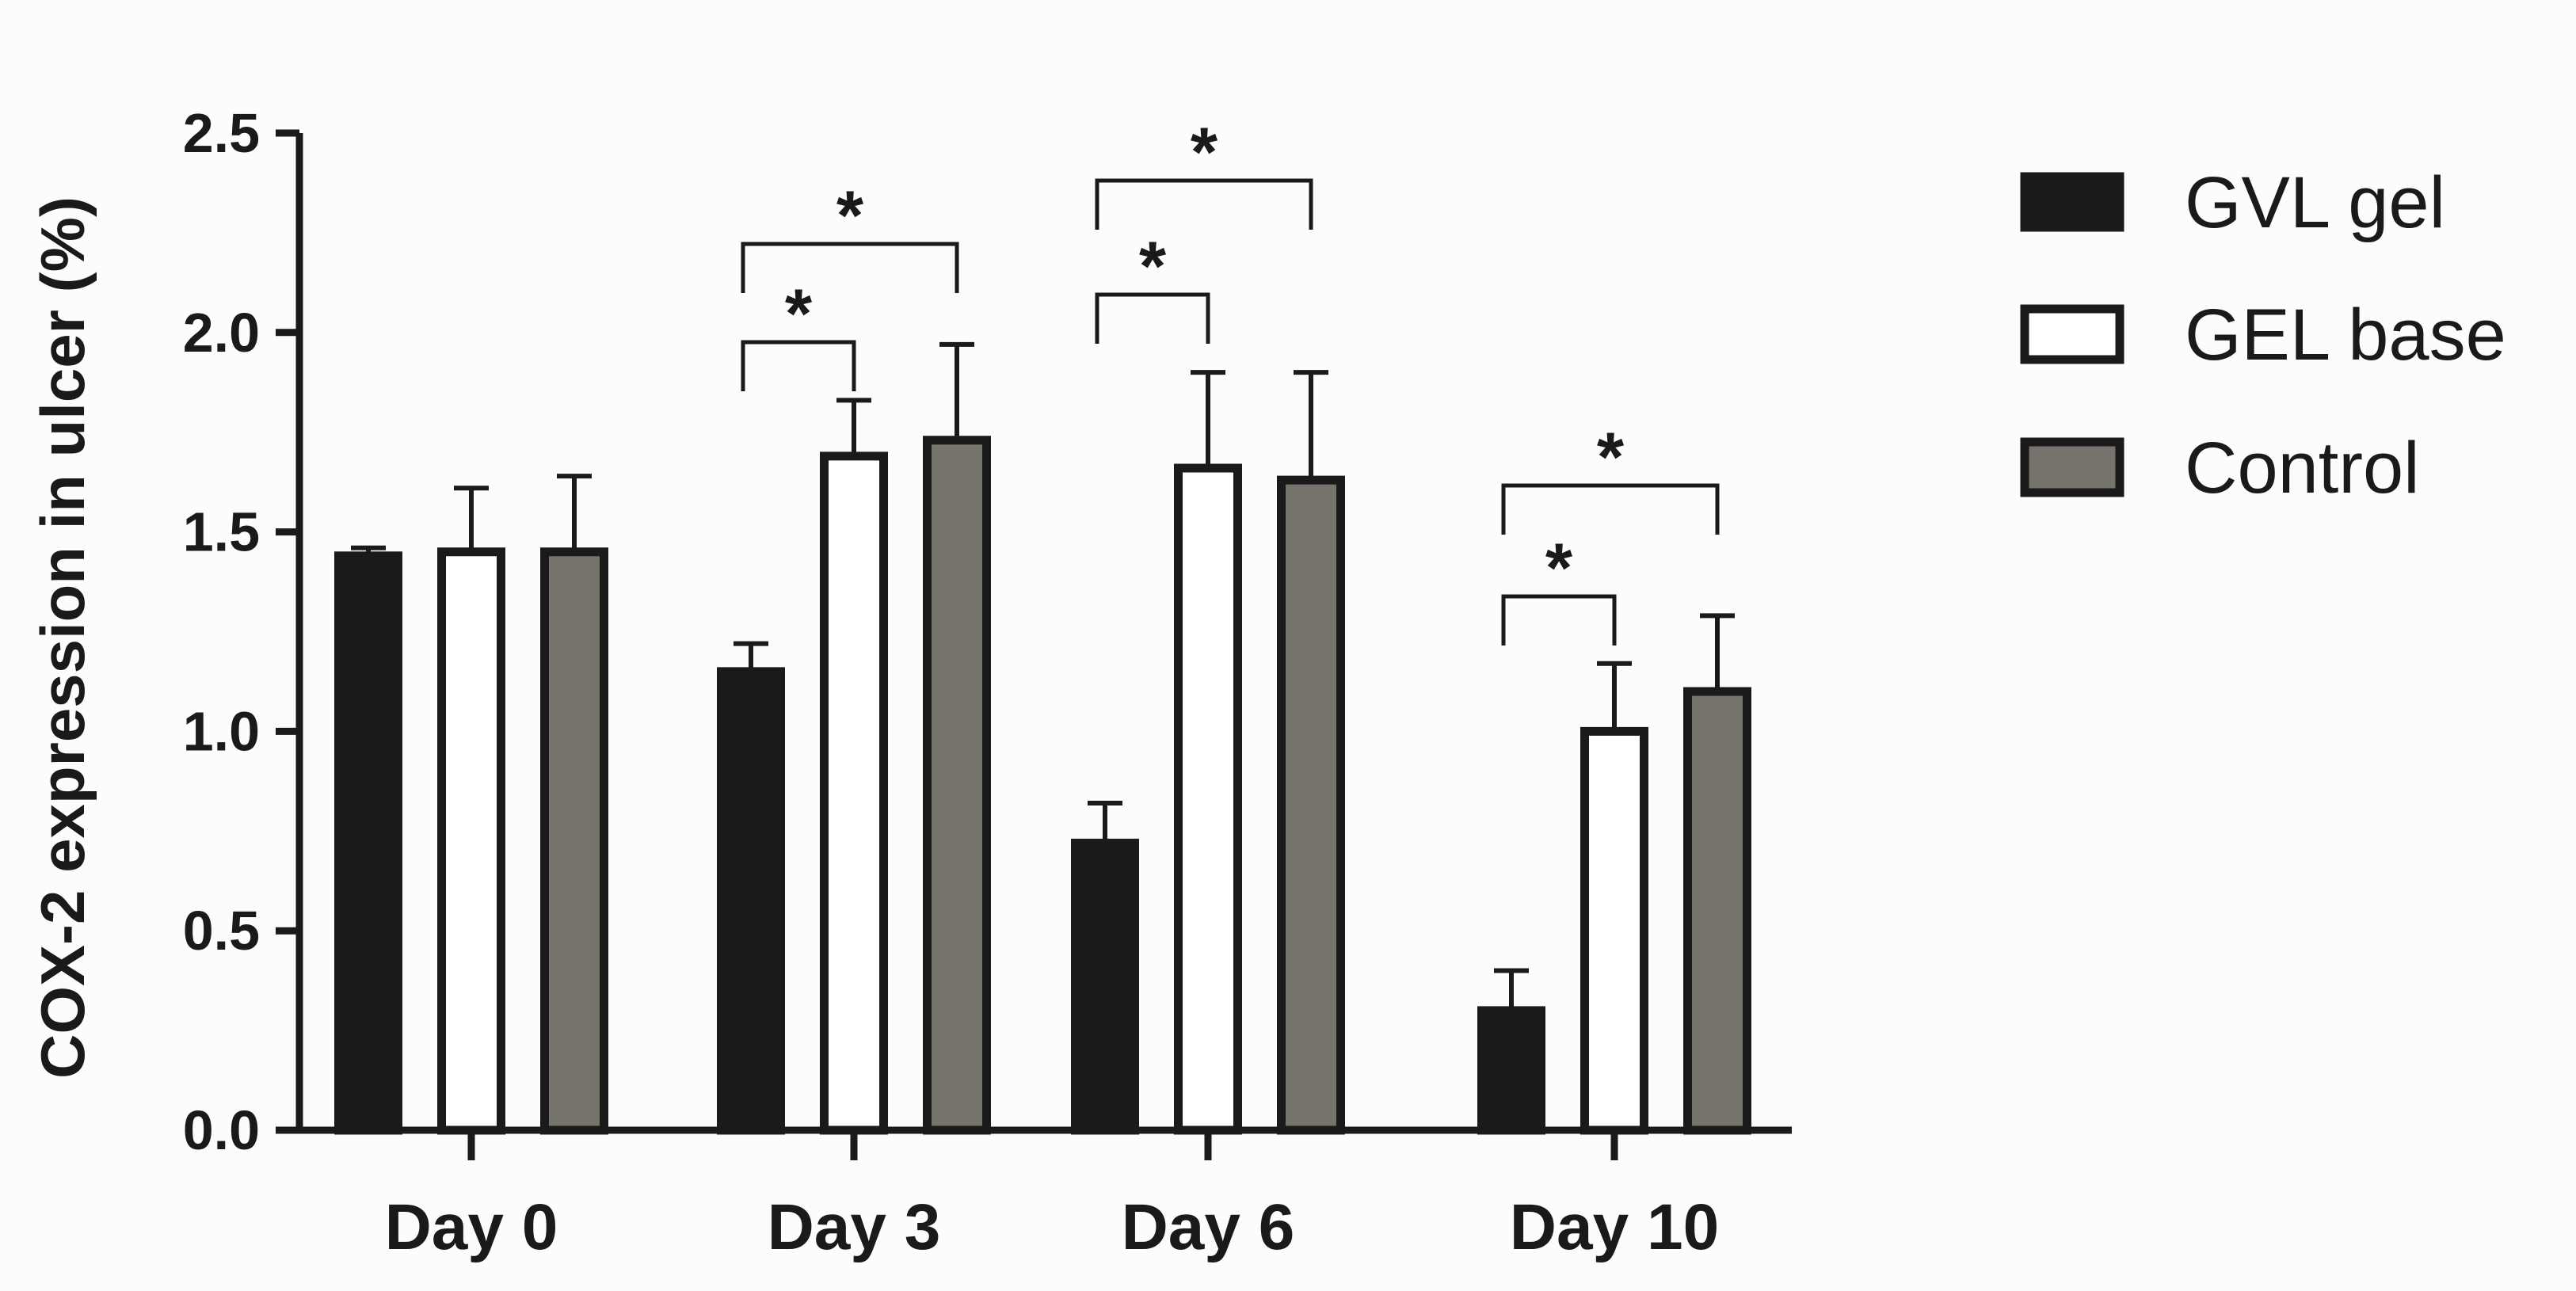 This screenshot has height=1291, width=2576. What do you see at coordinates (2345, 335) in the screenshot?
I see `legend-label: GEL base` at bounding box center [2345, 335].